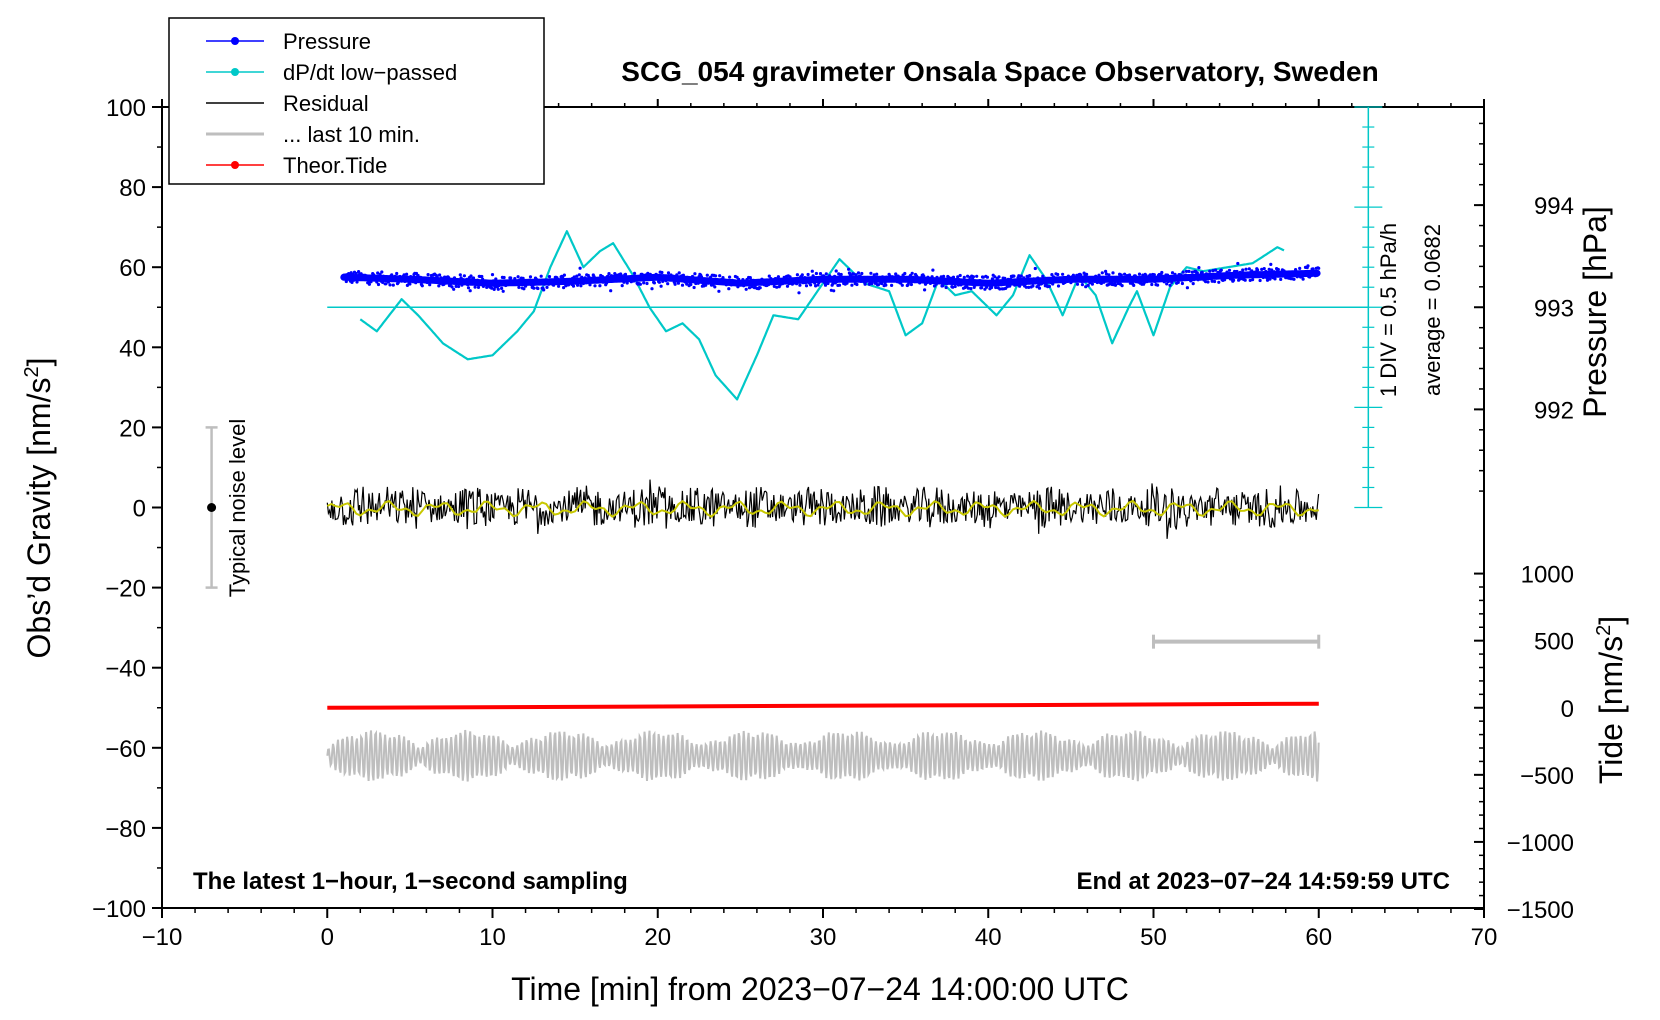  What do you see at coordinates (139, 509) in the screenshot?
I see `y-tick-label: 0` at bounding box center [139, 509].